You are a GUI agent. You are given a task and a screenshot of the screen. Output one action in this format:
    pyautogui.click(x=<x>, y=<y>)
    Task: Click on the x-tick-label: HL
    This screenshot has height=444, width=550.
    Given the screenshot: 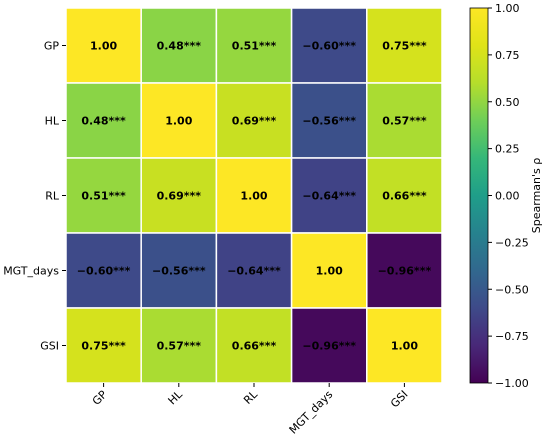 What is the action you would take?
    pyautogui.click(x=176, y=397)
    